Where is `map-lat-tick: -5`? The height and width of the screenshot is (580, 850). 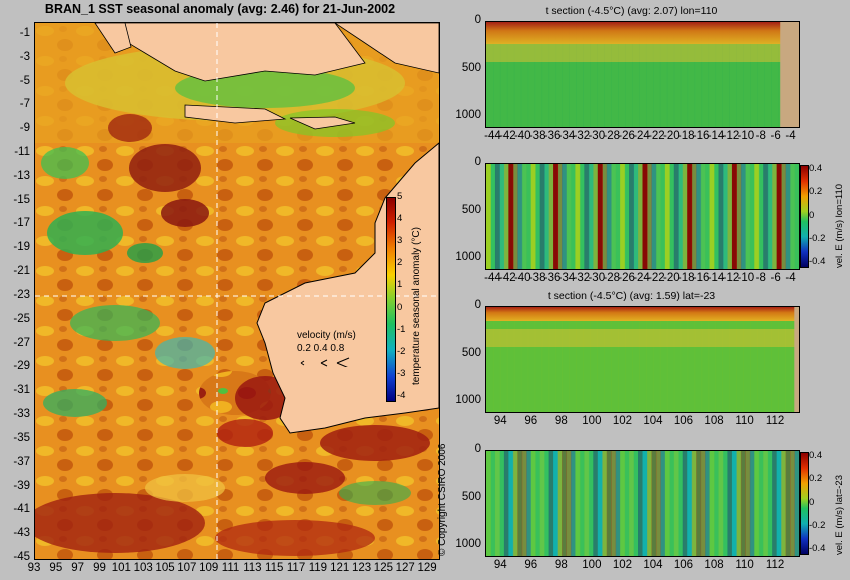
map-lat-tick: -5 is located at coordinates (24, 80).